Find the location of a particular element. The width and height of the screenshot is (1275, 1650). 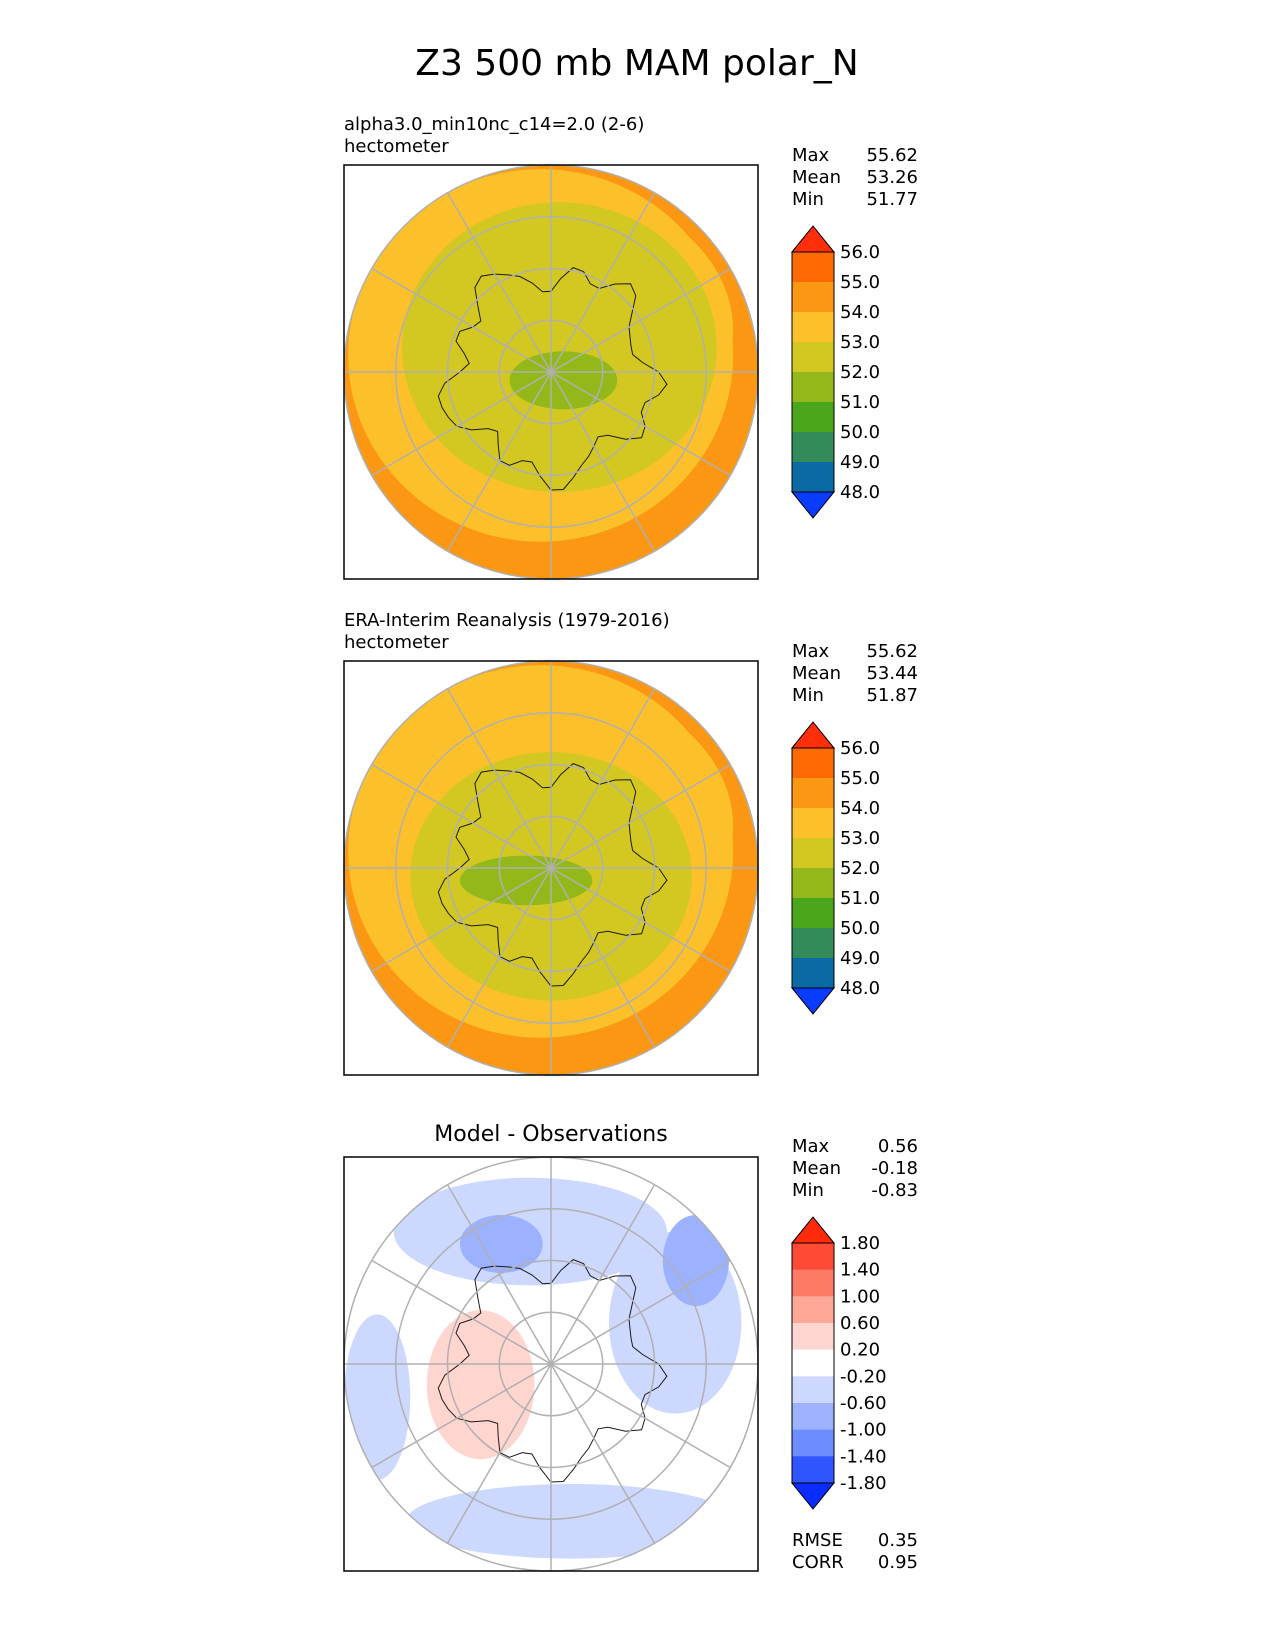

panel-title: alpha3.0_min10nc_c14=2.0 (2-6) is located at coordinates (494, 124).